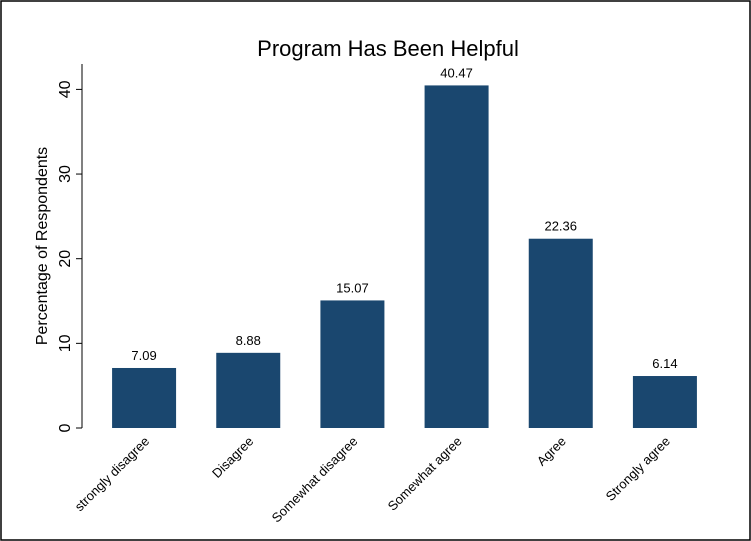  I want to click on chart-title: Program Has Been Helpful, so click(388, 48).